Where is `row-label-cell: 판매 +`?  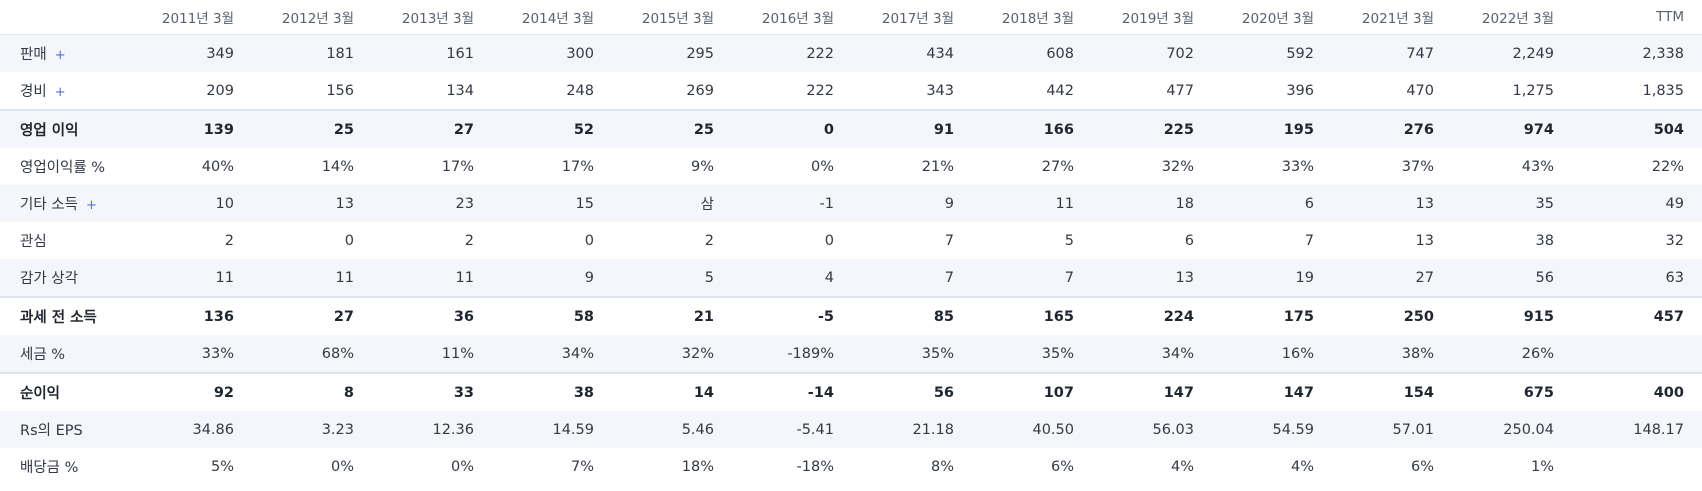 row-label-cell: 판매 + is located at coordinates (75, 53).